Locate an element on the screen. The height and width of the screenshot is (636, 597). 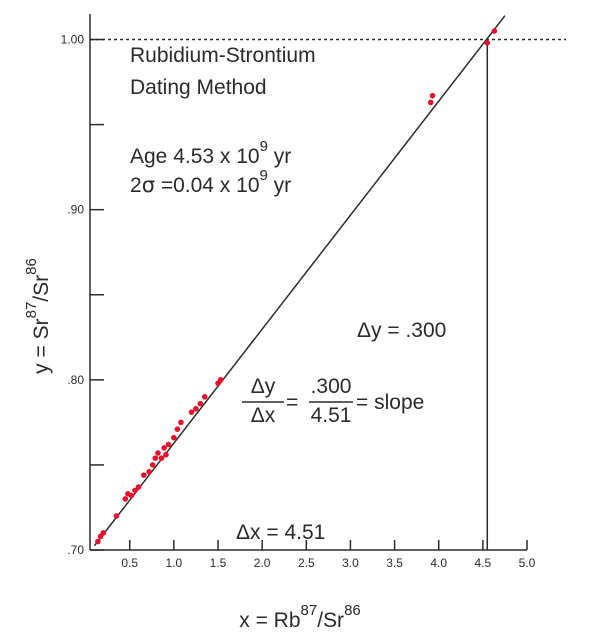
y-axis-title: y = Sr87/Sr86 is located at coordinates (38, 316).